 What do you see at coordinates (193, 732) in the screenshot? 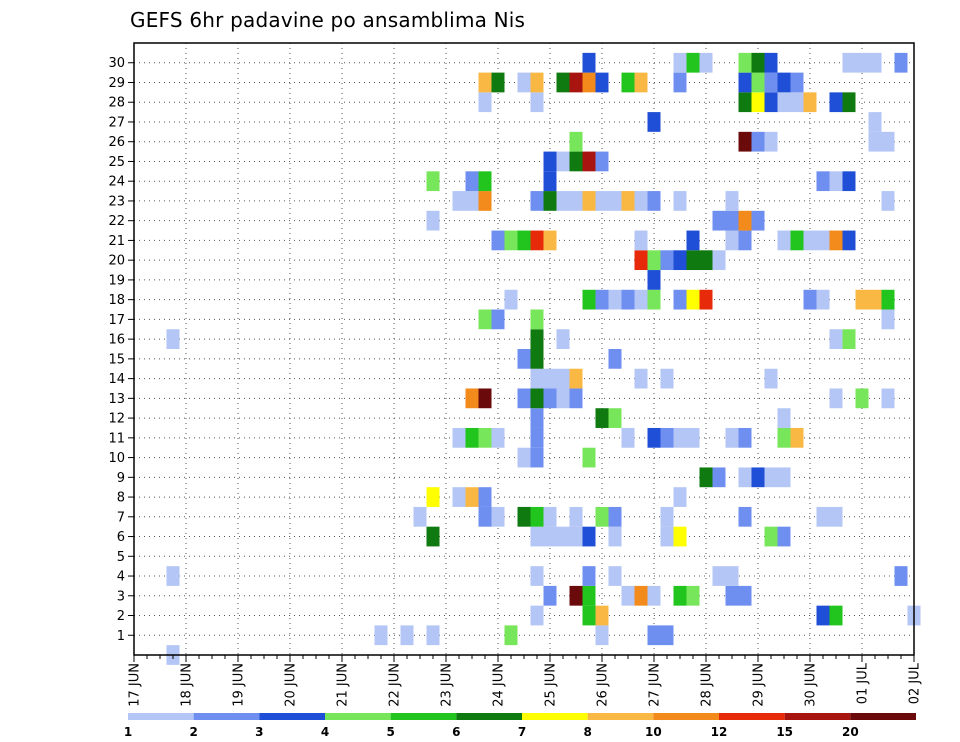
I see `colorbar-label: 2` at bounding box center [193, 732].